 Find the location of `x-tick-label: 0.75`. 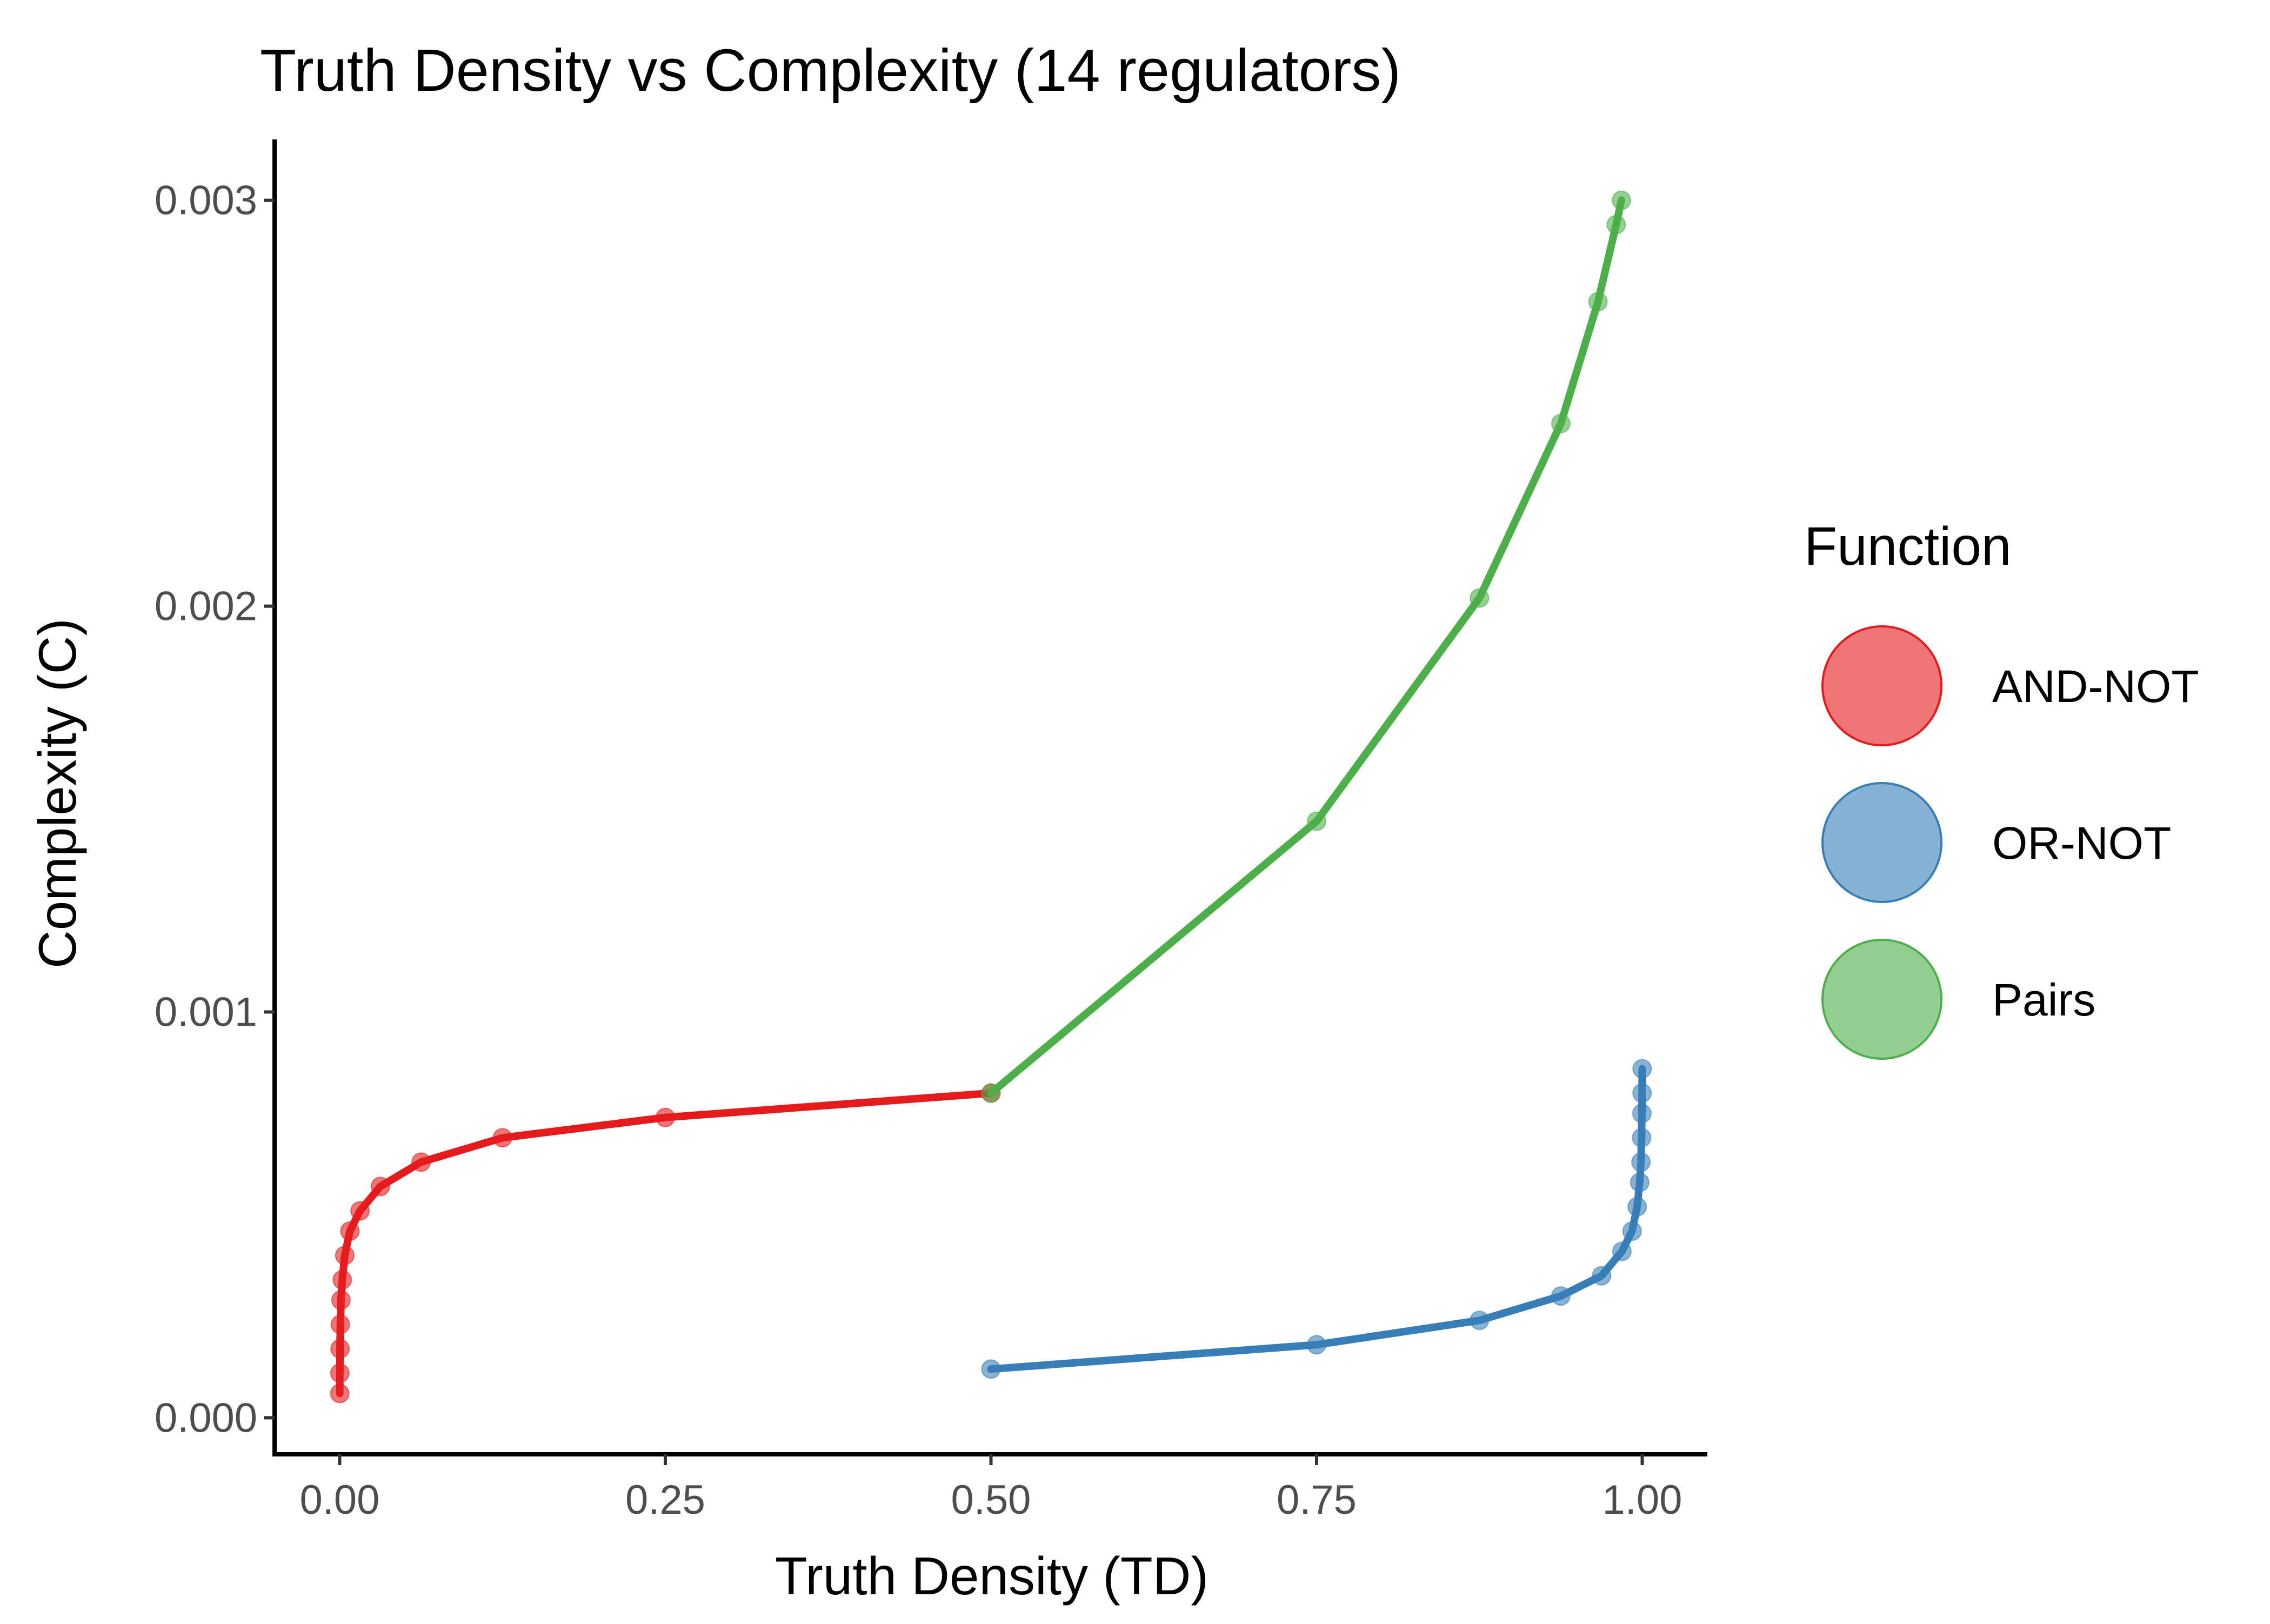

x-tick-label: 0.75 is located at coordinates (1317, 1500).